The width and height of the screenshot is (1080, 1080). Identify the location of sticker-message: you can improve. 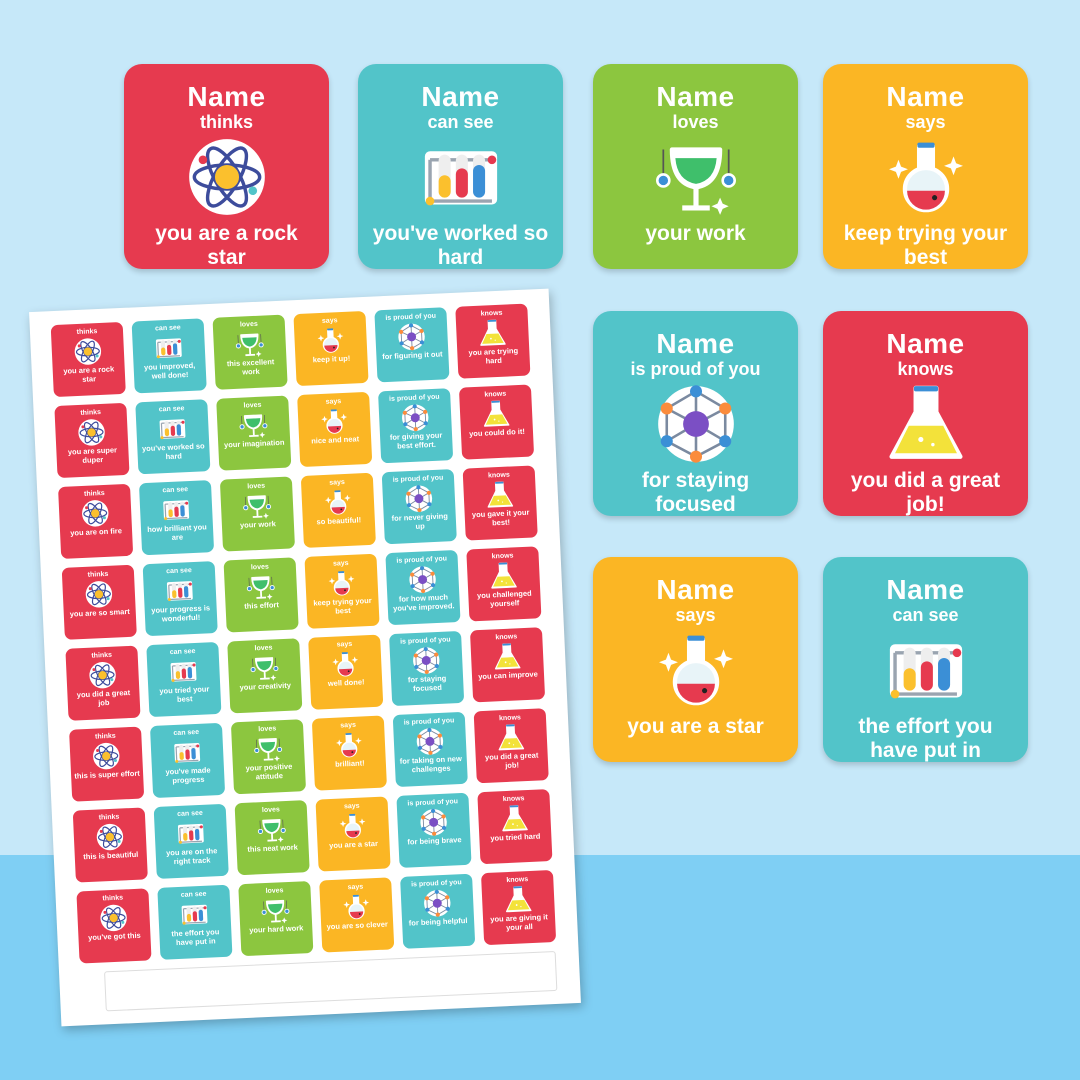
(508, 675).